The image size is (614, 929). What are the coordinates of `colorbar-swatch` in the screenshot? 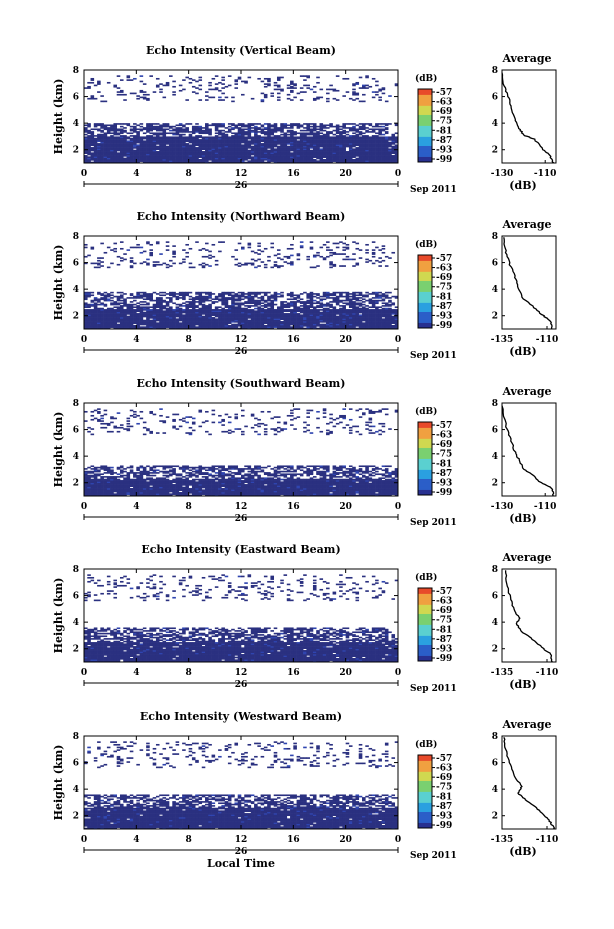 It's located at (425, 106).